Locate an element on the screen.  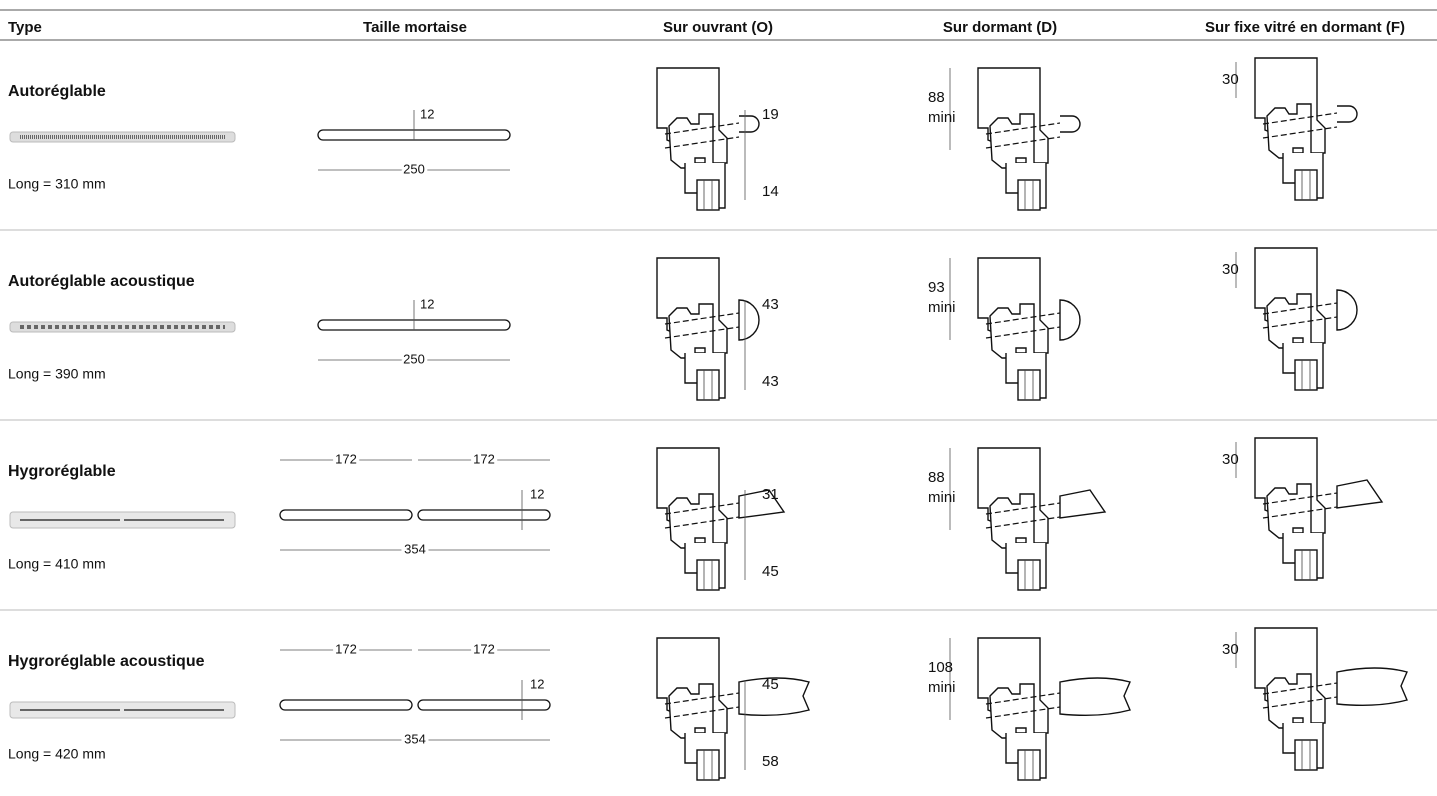
ouvrant-bottom-dim: 43 is located at coordinates (770, 381).